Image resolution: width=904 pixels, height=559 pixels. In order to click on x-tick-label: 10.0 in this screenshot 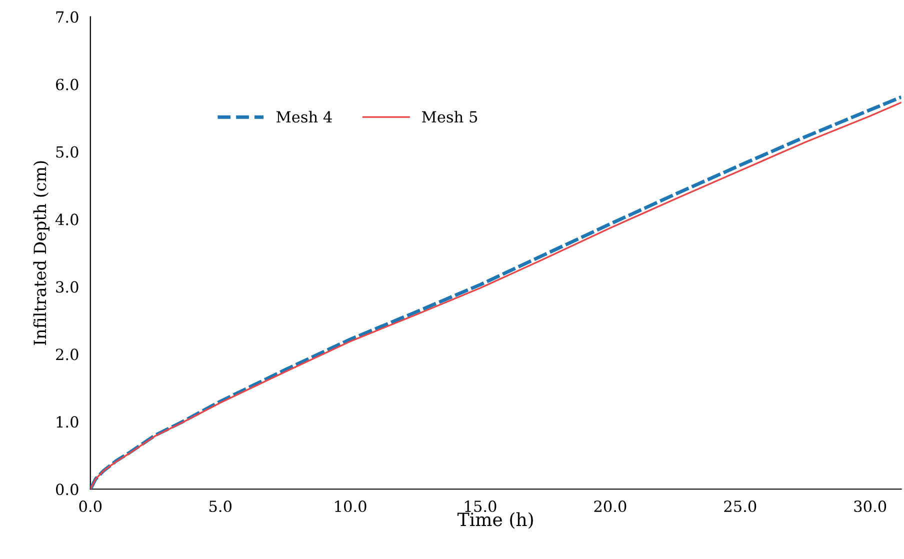, I will do `click(350, 506)`.